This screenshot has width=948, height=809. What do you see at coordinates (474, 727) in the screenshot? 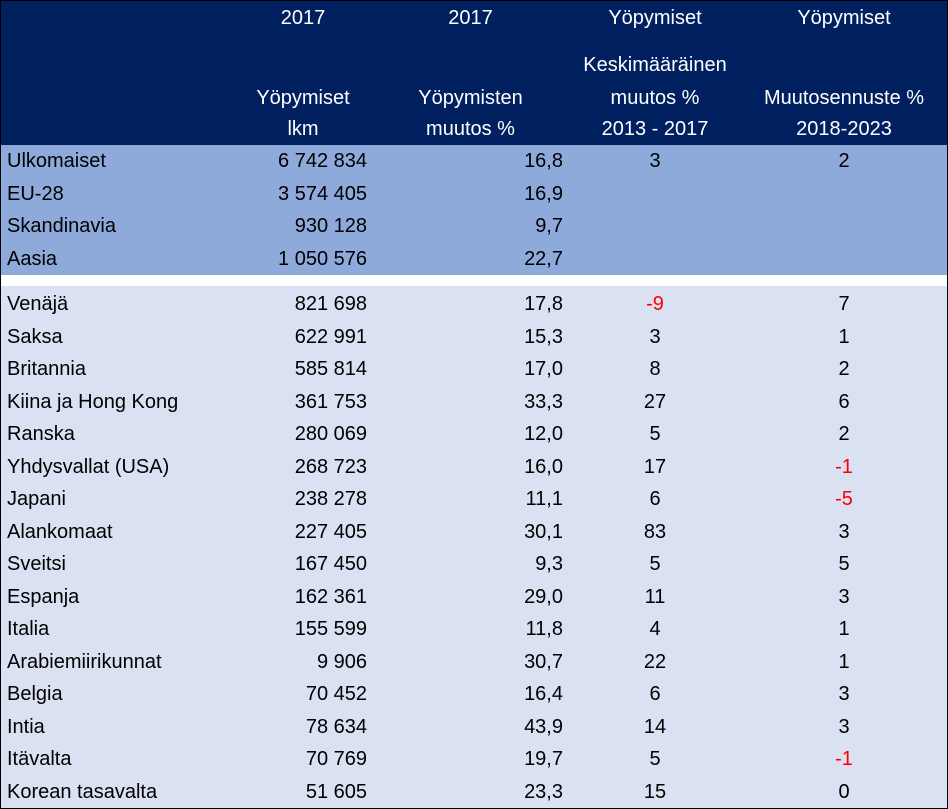
I see `table-row: Intia 78 634 43,9 14 3` at bounding box center [474, 727].